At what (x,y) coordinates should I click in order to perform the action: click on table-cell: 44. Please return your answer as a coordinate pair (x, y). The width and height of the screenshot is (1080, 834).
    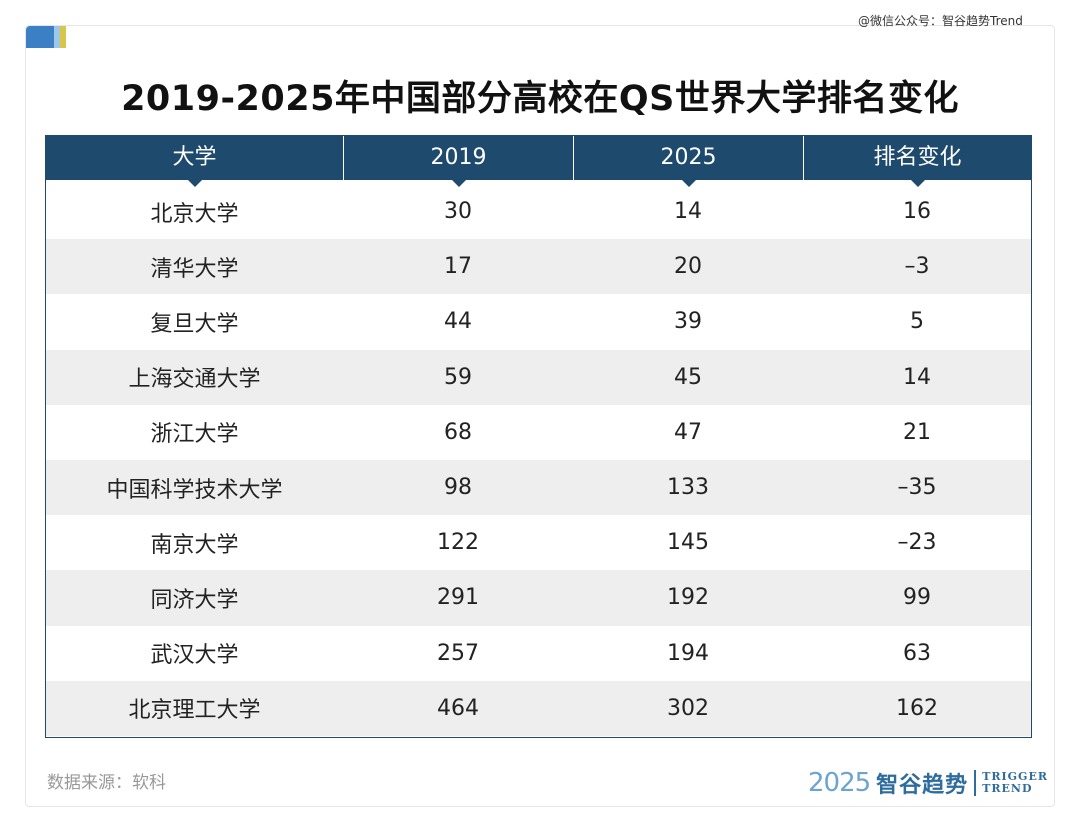
    Looking at the image, I should click on (458, 322).